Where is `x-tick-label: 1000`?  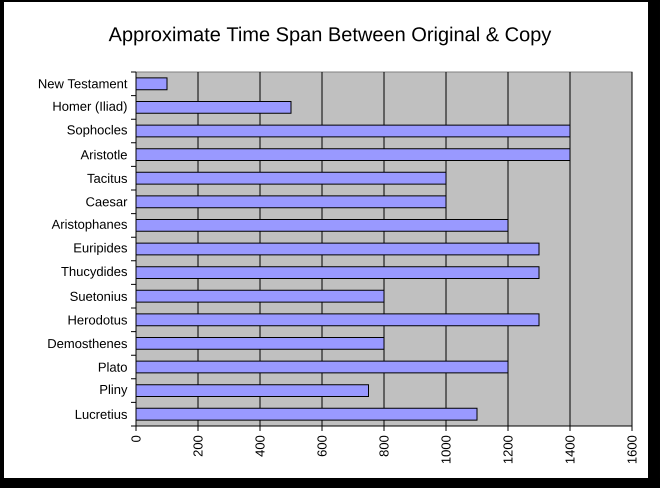 x-tick-label: 1000 is located at coordinates (446, 450).